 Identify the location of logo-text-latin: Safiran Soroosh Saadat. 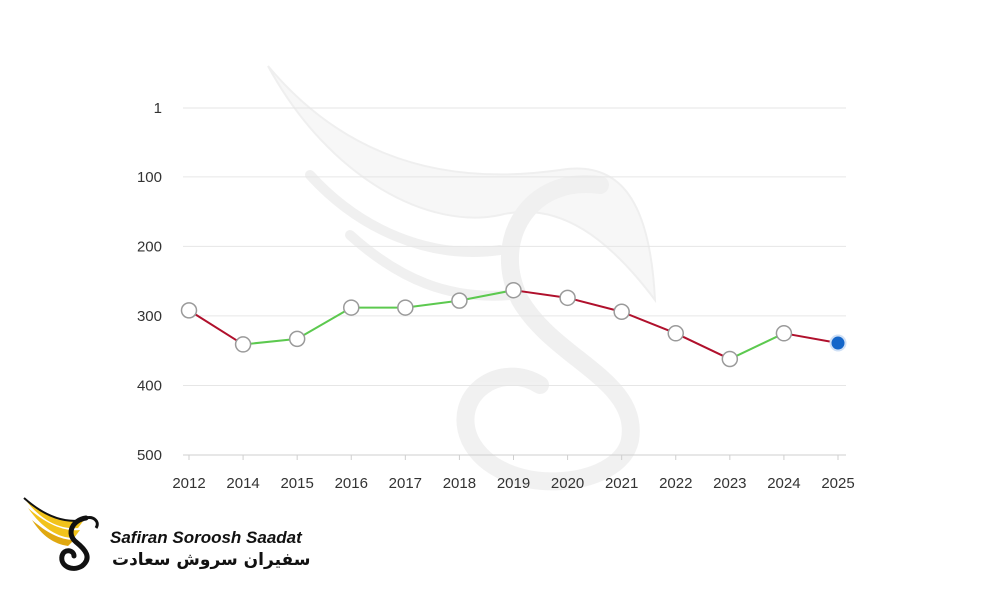
(206, 537).